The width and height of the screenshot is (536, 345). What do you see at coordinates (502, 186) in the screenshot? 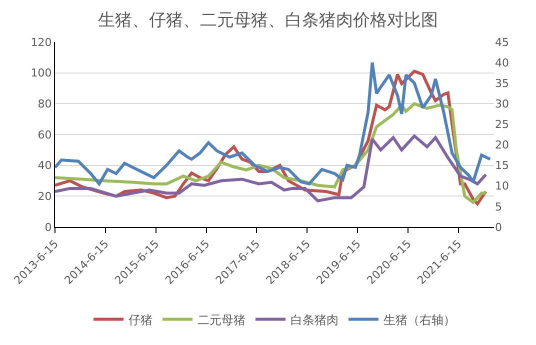
I see `y2-tick-label: 10` at bounding box center [502, 186].